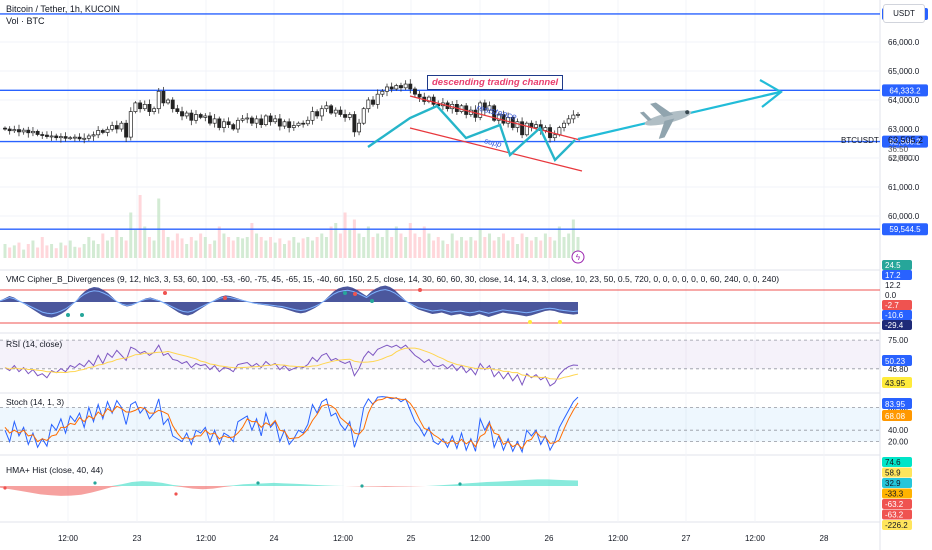 The image size is (932, 550). What do you see at coordinates (898, 442) in the screenshot?
I see `stoch-level-label: 20.00` at bounding box center [898, 442].